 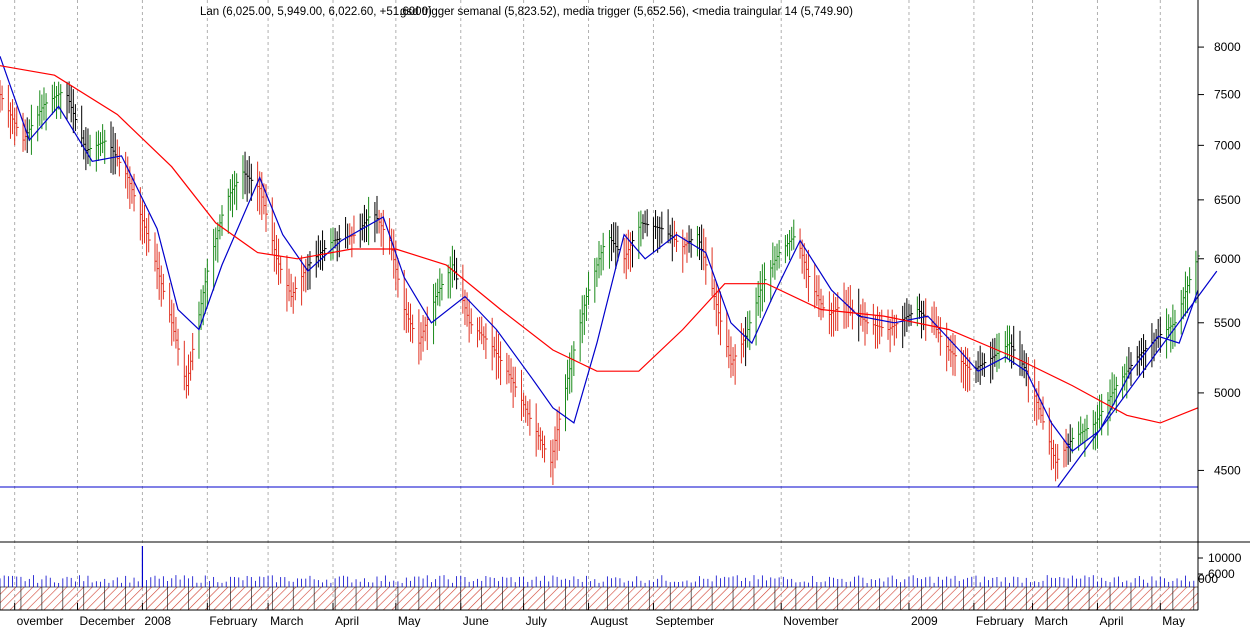 What do you see at coordinates (1227, 259) in the screenshot?
I see `y-tick-label: 6000` at bounding box center [1227, 259].